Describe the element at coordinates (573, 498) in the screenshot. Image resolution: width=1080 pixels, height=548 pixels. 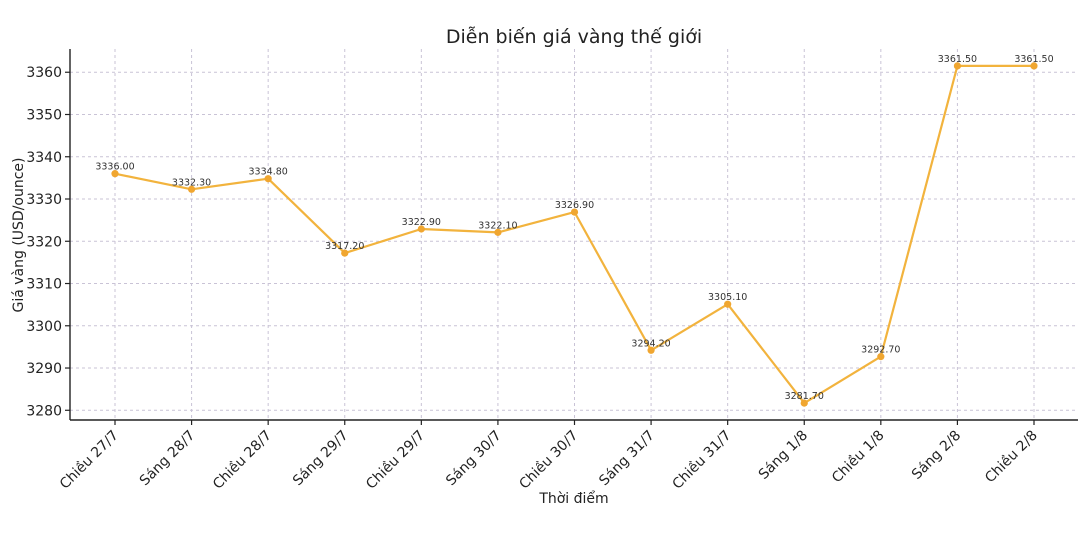
I see `x-axis-label: Thời điểm` at that location.